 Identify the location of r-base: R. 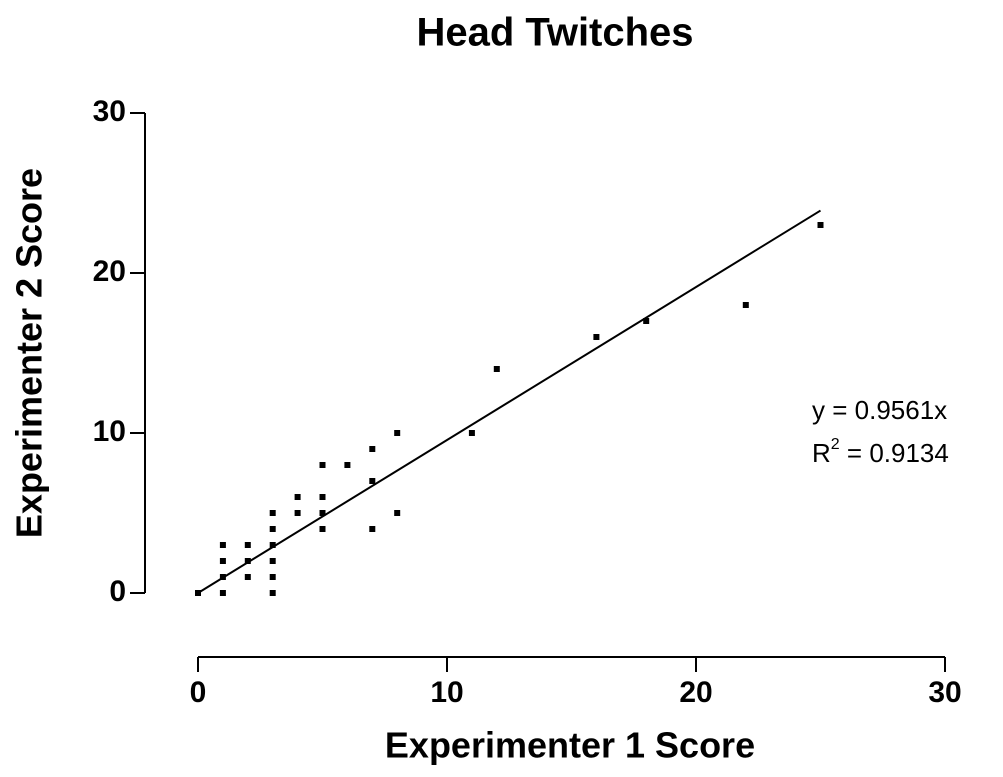
(821, 453).